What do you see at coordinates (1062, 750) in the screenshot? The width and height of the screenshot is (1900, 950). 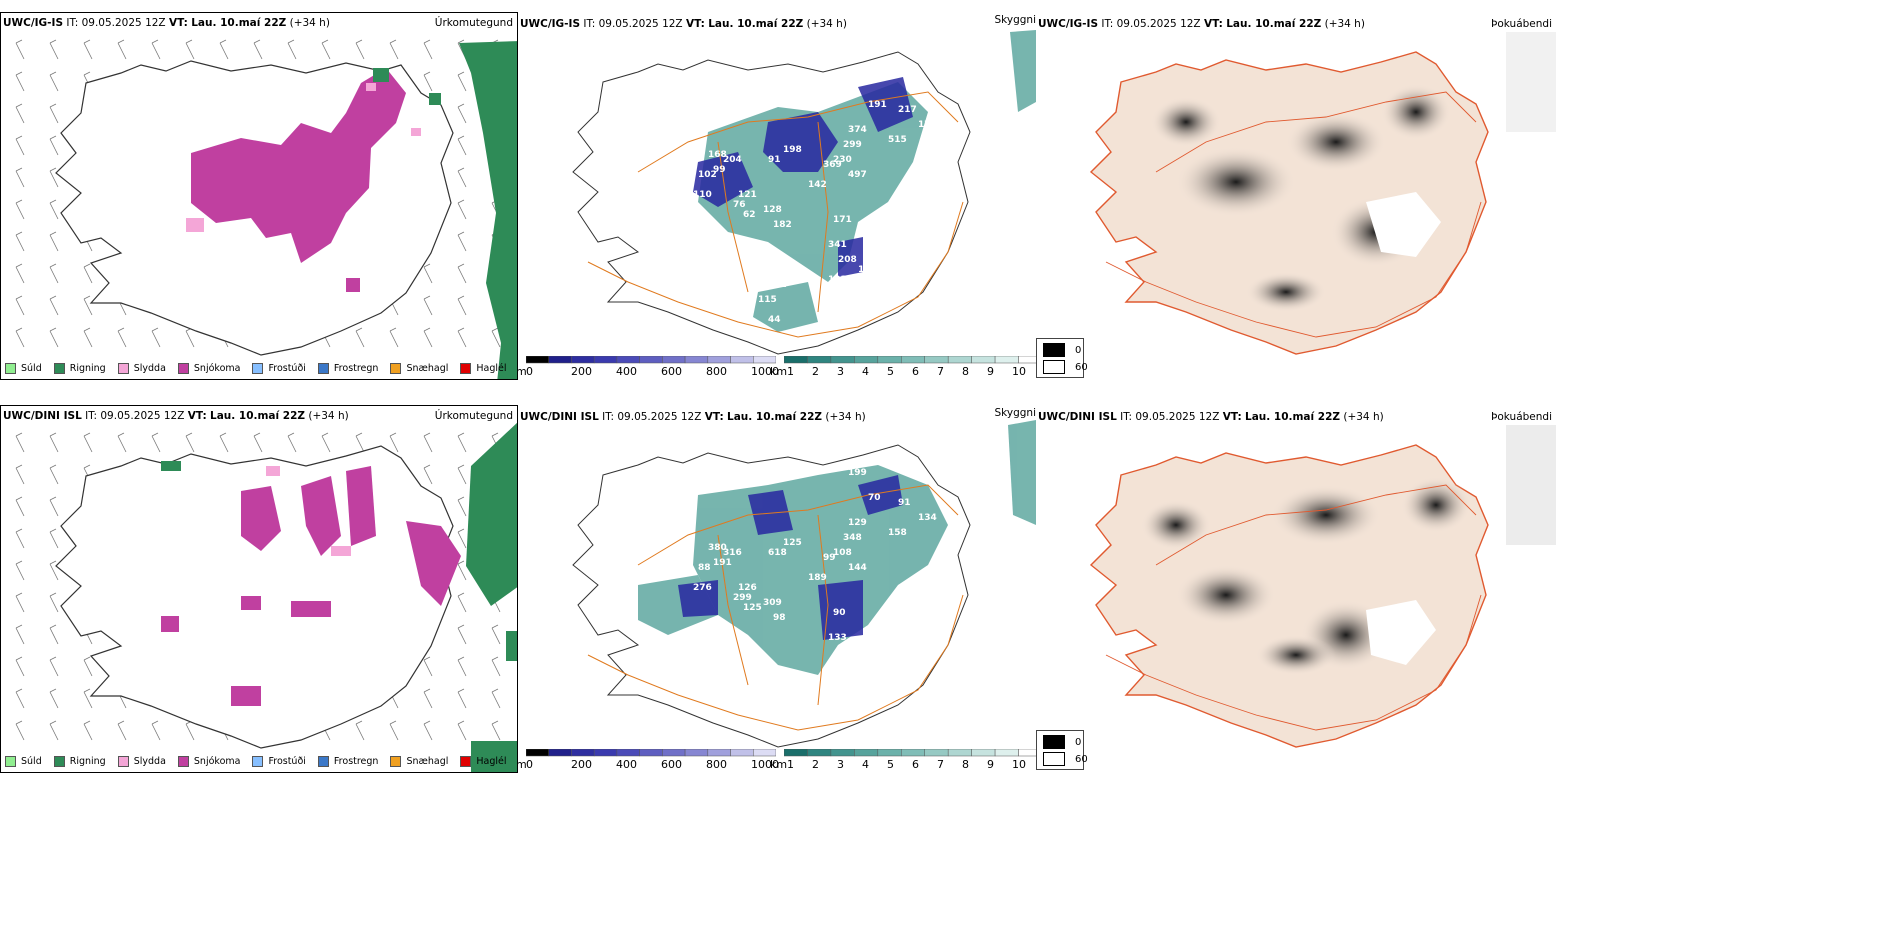 I see `fog-legend-row2: 0 60` at bounding box center [1062, 750].